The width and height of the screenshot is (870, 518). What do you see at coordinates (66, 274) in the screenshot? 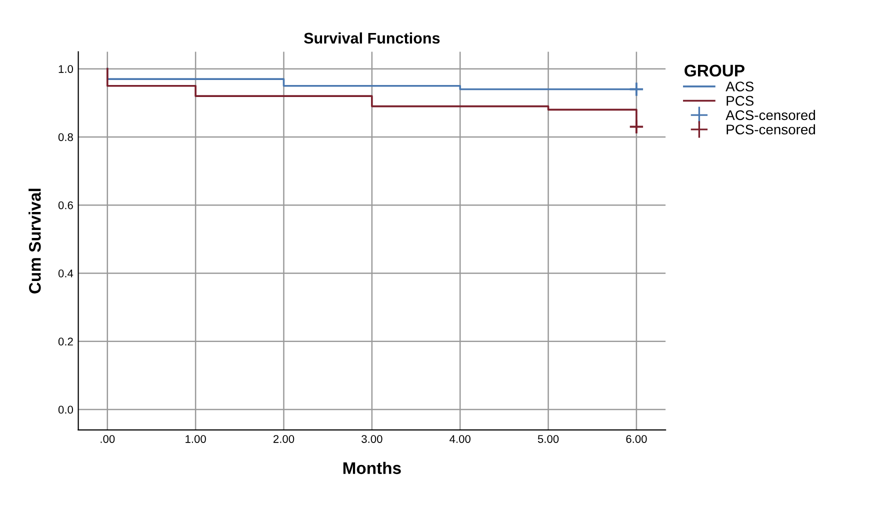
I see `y-tick-label: 0.4` at bounding box center [66, 274].